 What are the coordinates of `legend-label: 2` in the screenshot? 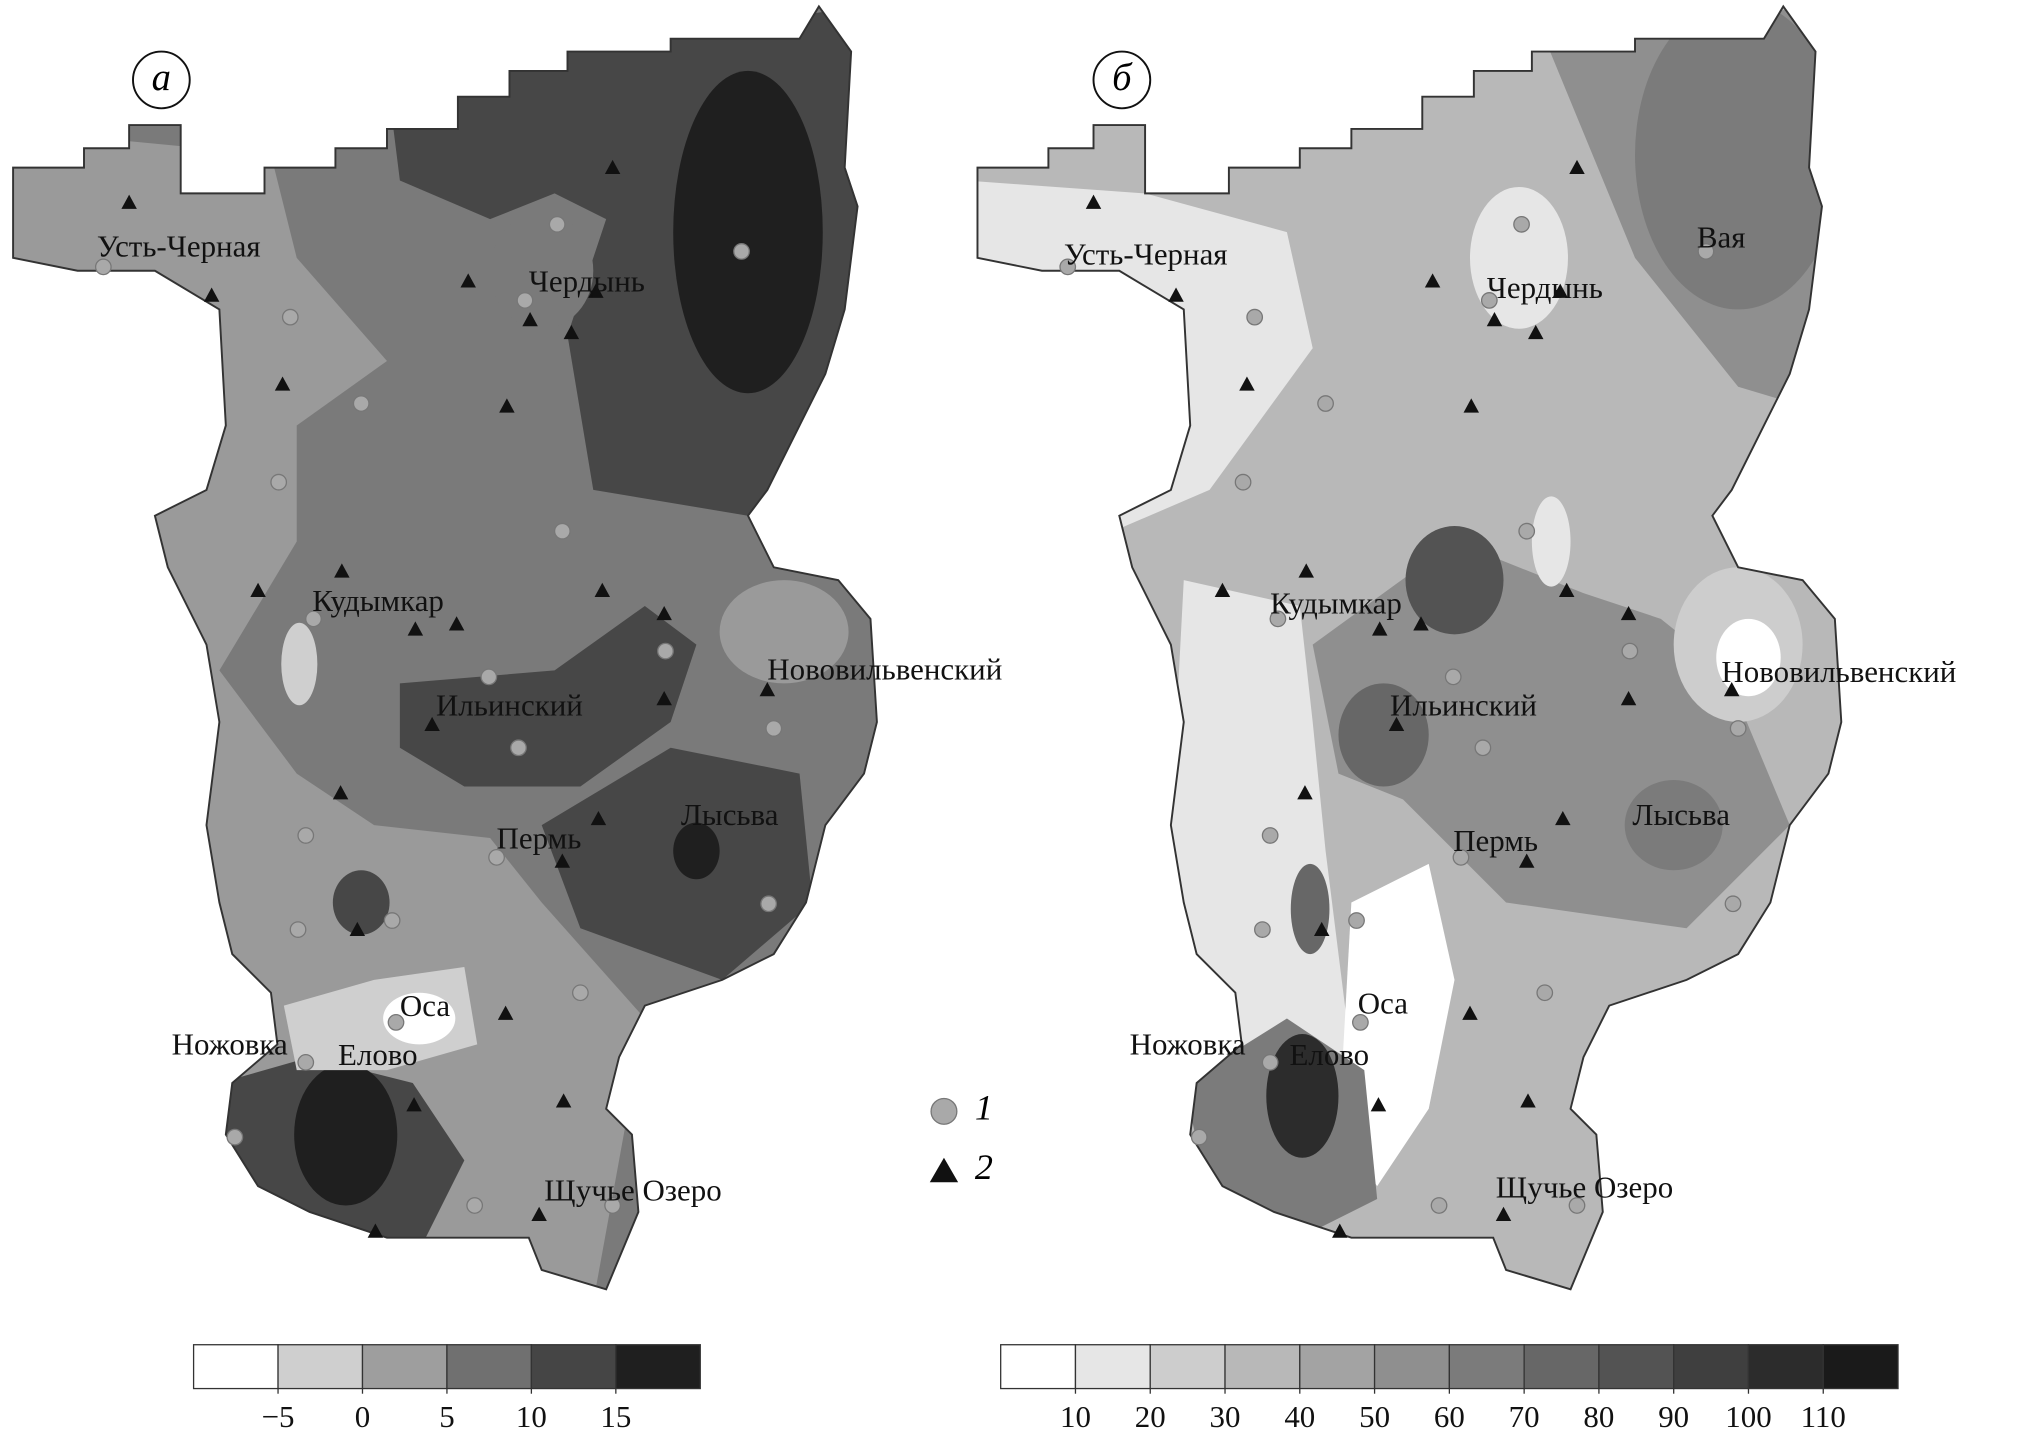 It's located at (984, 1167).